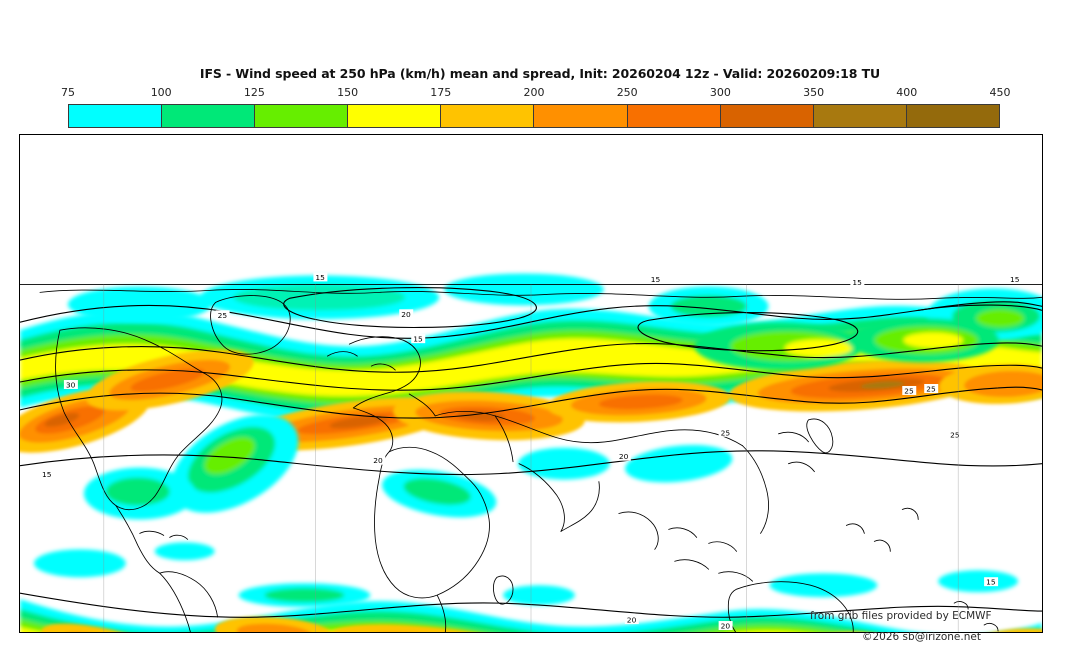 This screenshot has height=658, width=1080. Describe the element at coordinates (720, 92) in the screenshot. I see `colorbar-tick-300: 300` at that location.